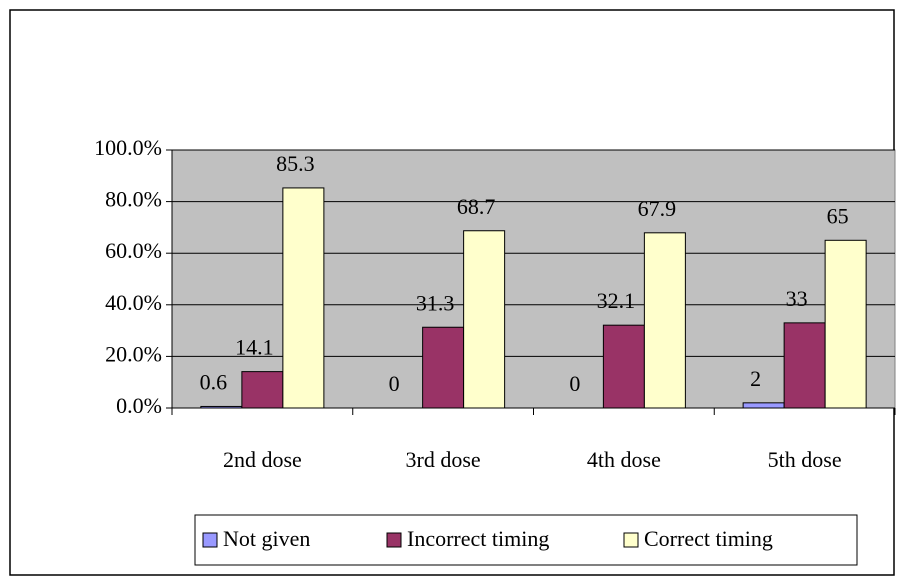  Describe the element at coordinates (435, 302) in the screenshot. I see `data-label: 31.3` at that location.